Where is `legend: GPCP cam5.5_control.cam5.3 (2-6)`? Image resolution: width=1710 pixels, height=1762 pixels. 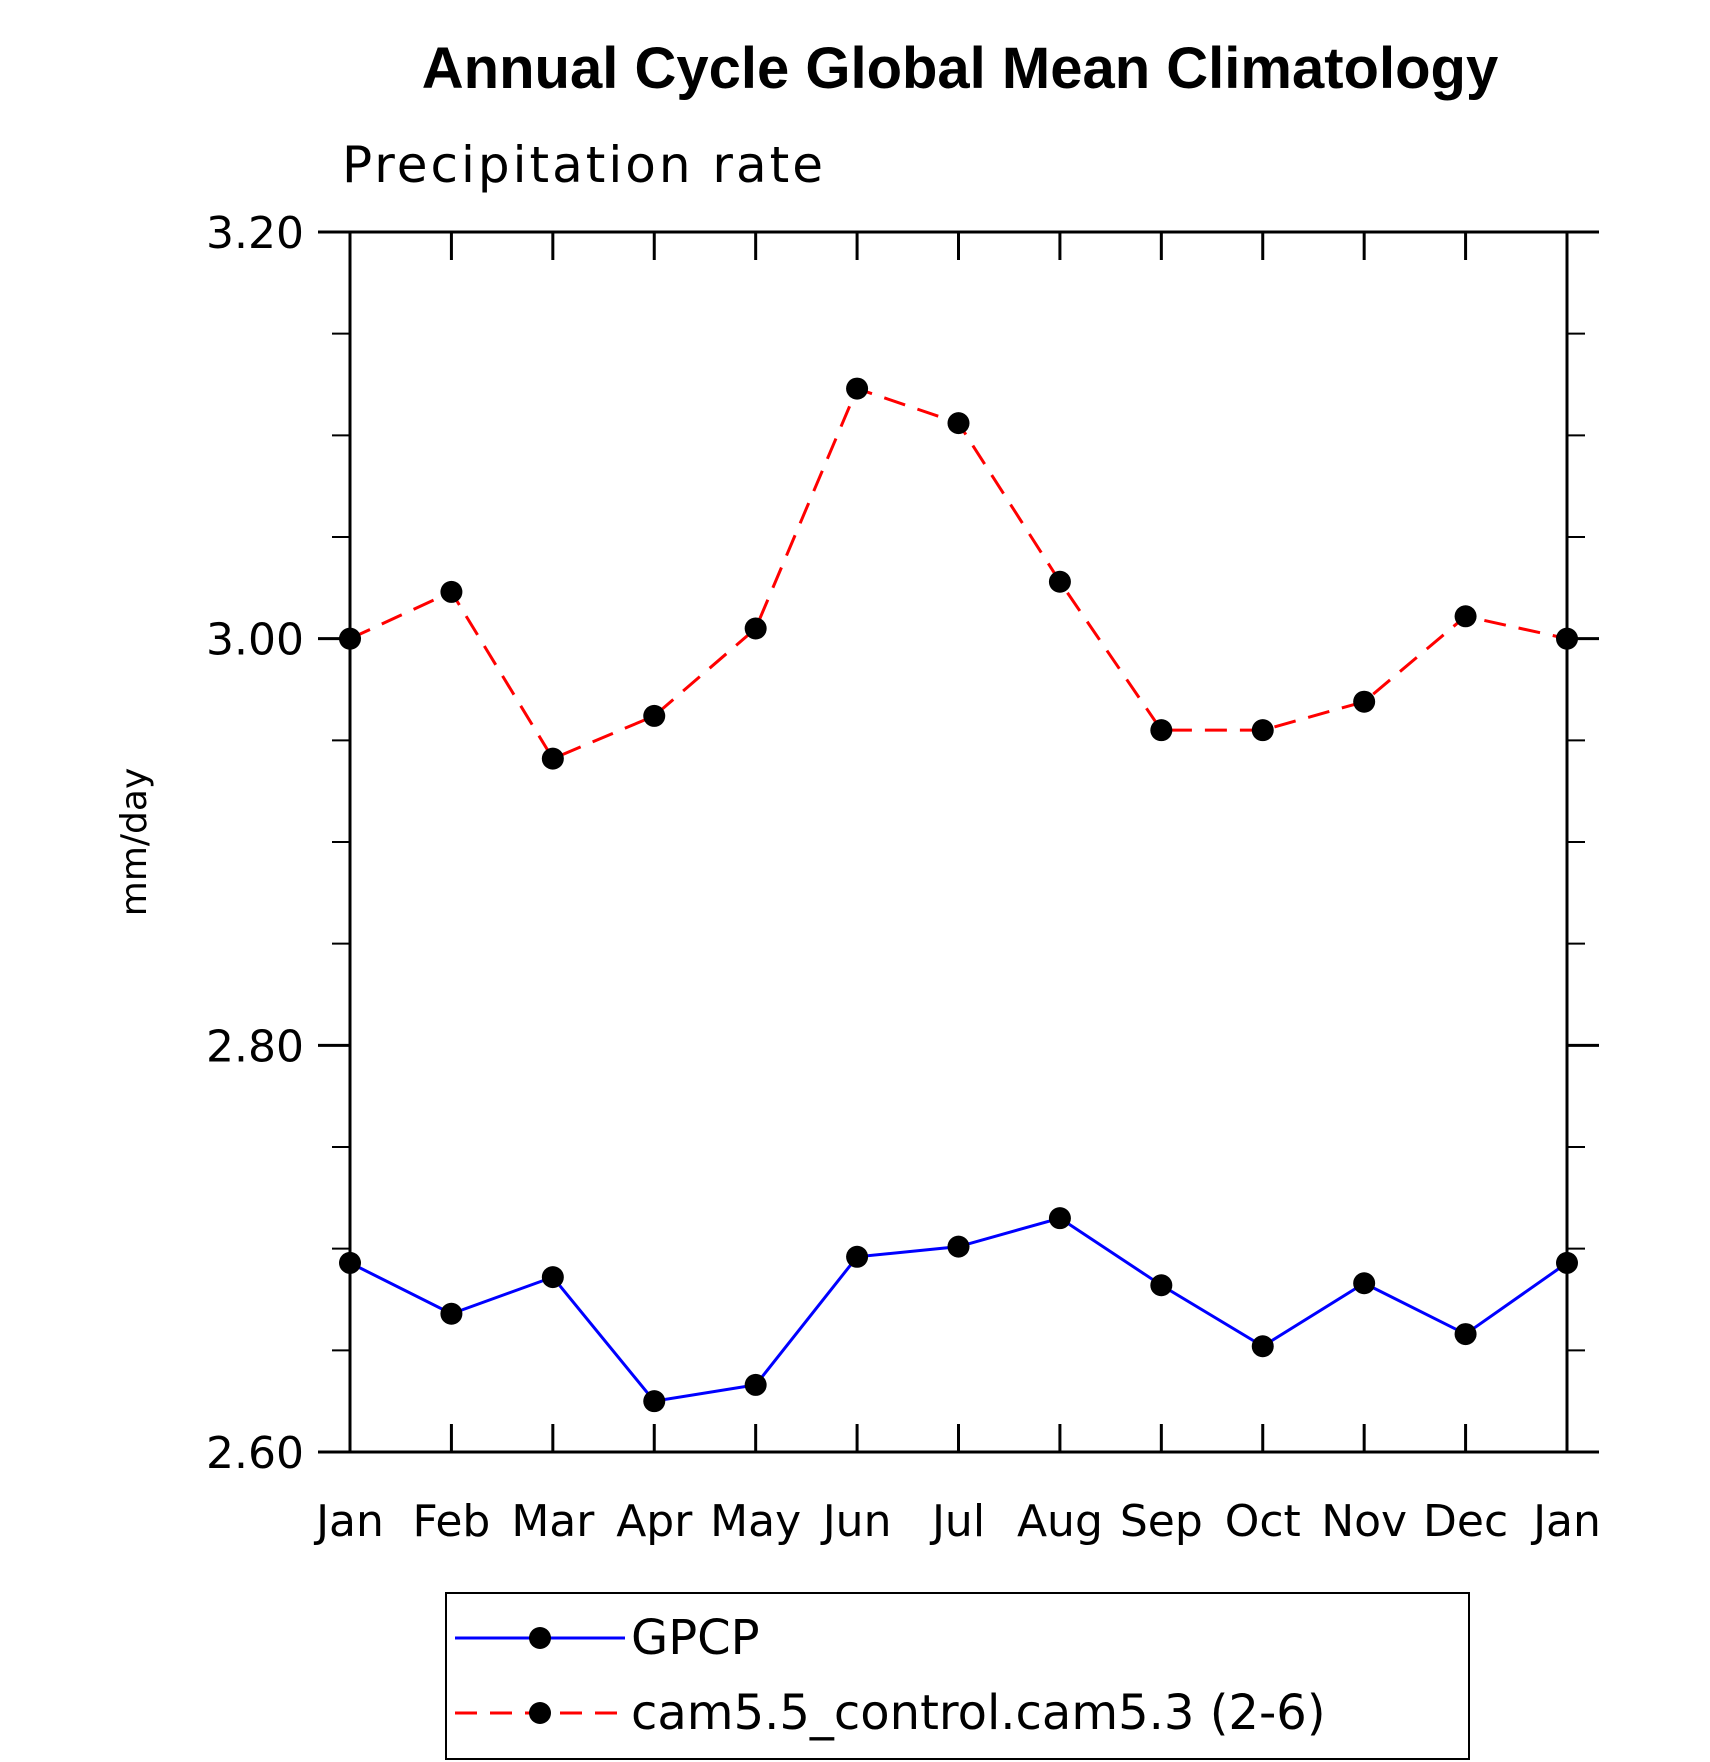 legend: GPCP cam5.5_control.cam5.3 (2-6) is located at coordinates (957, 1676).